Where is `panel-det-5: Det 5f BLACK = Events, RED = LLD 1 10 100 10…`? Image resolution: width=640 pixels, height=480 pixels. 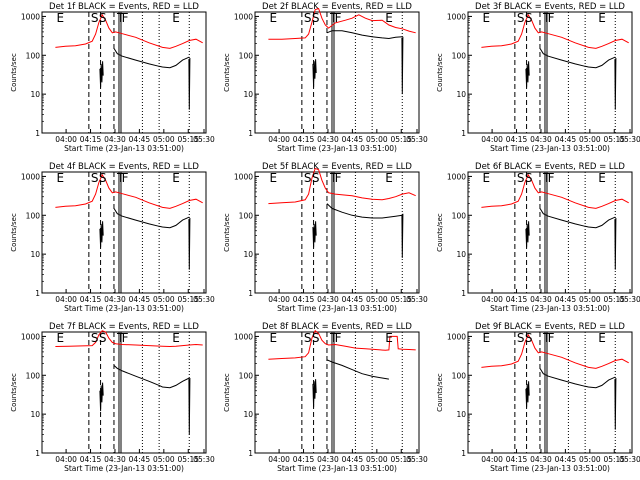
panel-det-5: Det 5f BLACK = Events, RED = LLD 1 10 100 10… is located at coordinates (325, 237).